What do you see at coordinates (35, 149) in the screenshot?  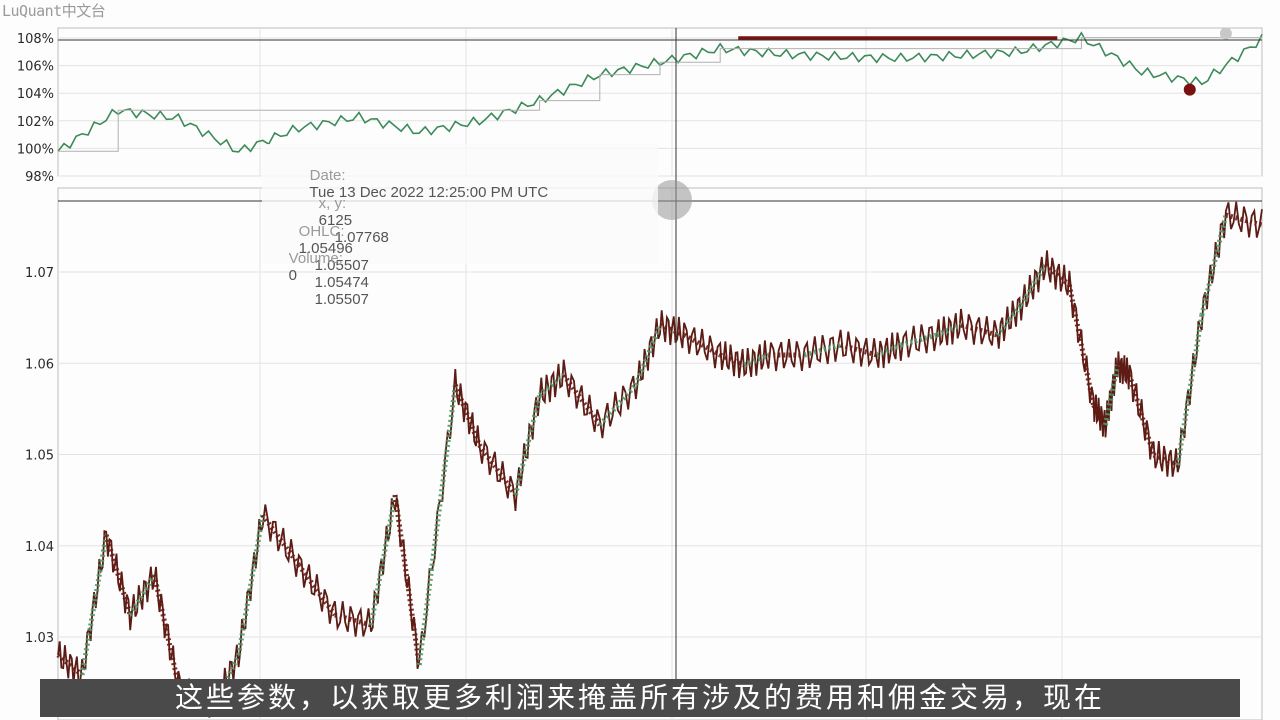 I see `y-tick-label: 100%` at bounding box center [35, 149].